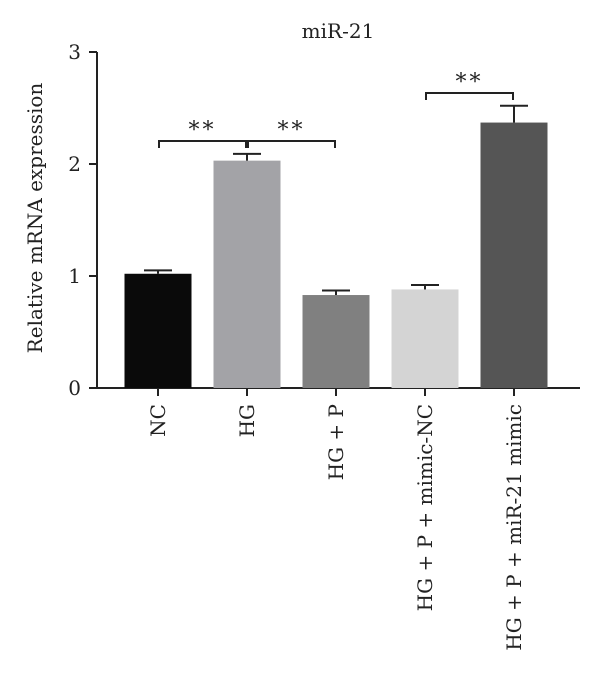 Image resolution: width=600 pixels, height=680 pixels. What do you see at coordinates (514, 527) in the screenshot?
I see `x-tick-label: HG + P + miR-21 mimic` at bounding box center [514, 527].